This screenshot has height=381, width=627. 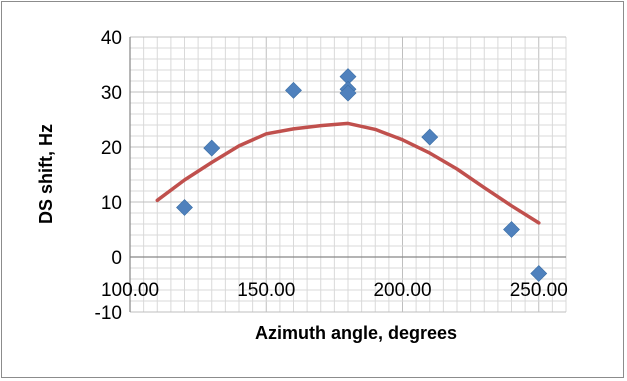 I want to click on y-tick-label: 10, so click(x=111, y=203).